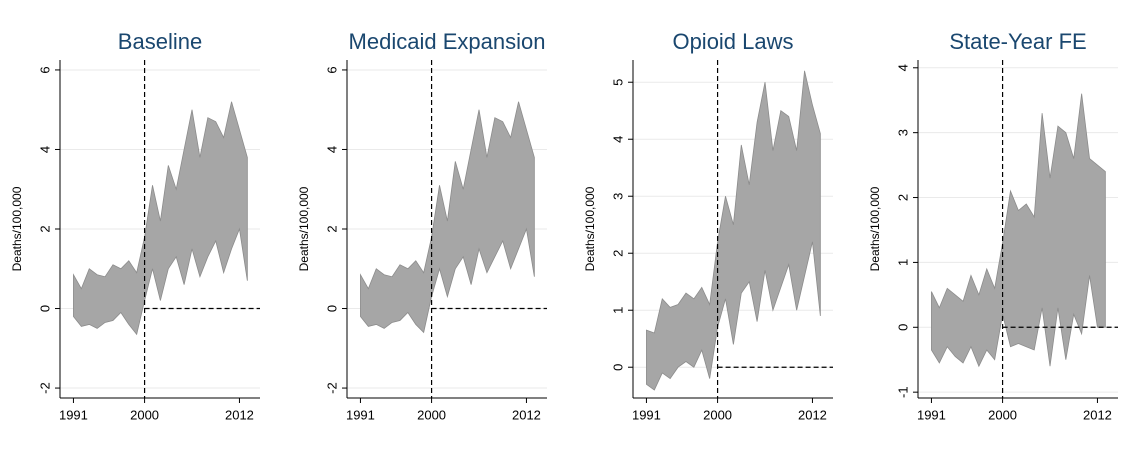 This screenshot has width=1140, height=457. Describe the element at coordinates (447, 41) in the screenshot. I see `panel-title: Medicaid Expansion` at that location.